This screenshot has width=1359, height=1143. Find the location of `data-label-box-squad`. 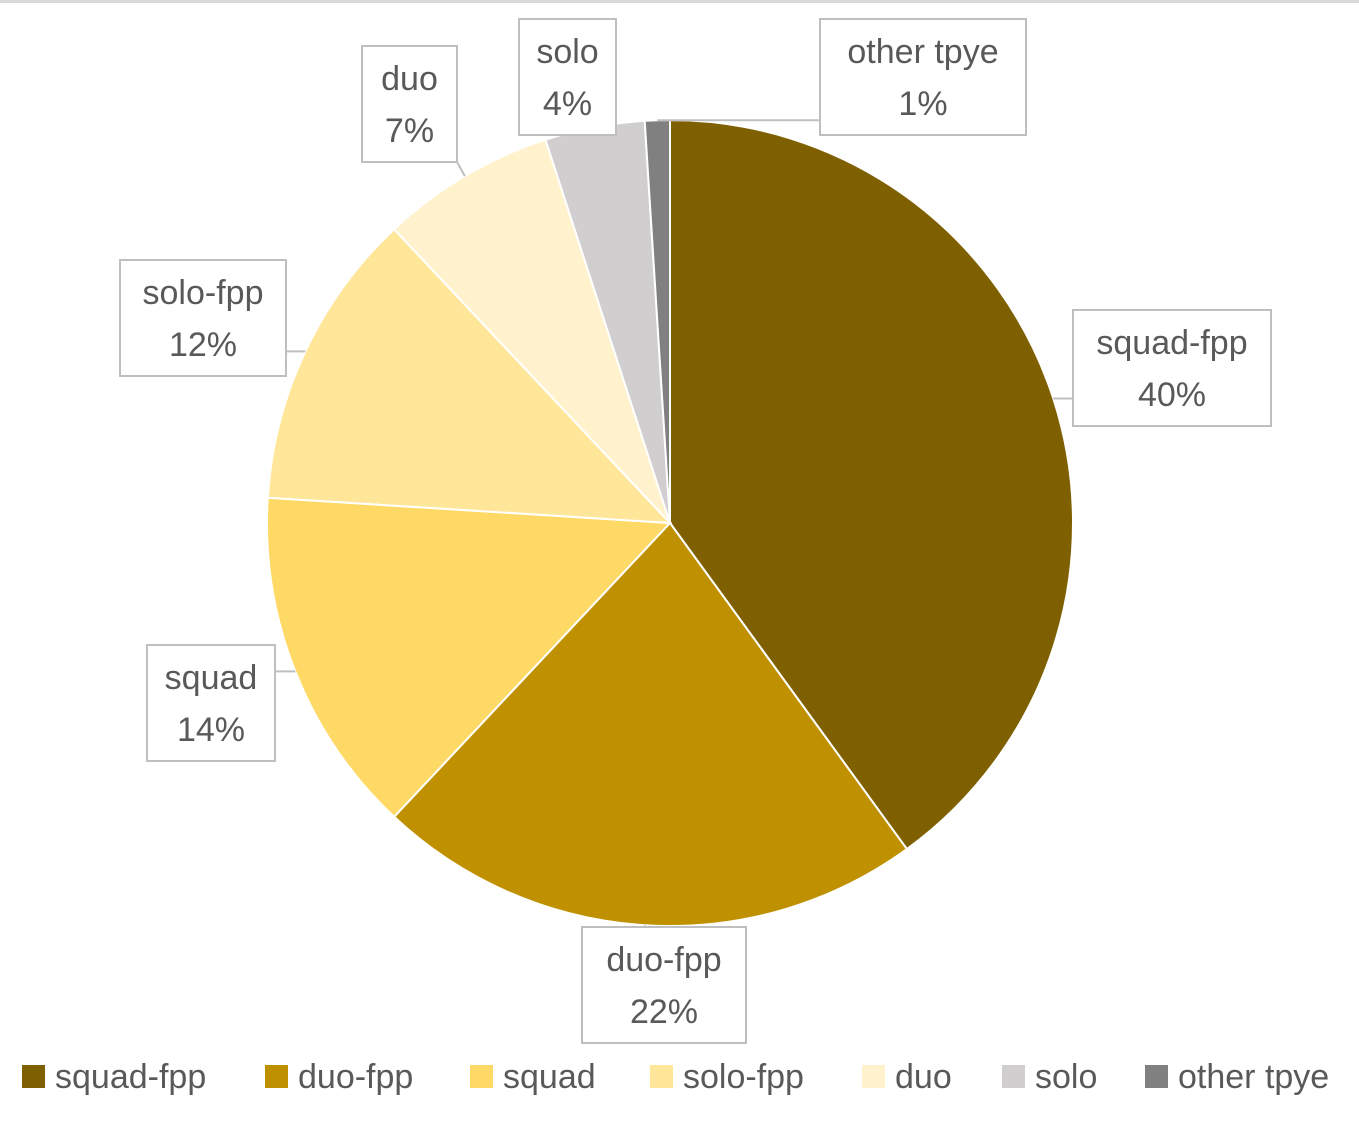

data-label-box-squad is located at coordinates (211, 703).